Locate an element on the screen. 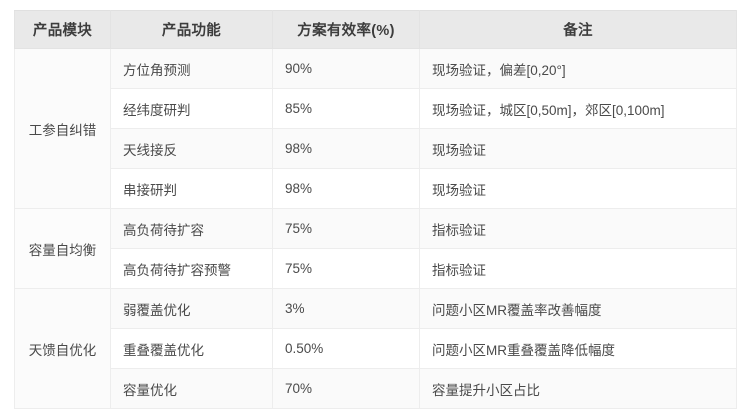 The width and height of the screenshot is (749, 412). remark-cell: 问题小区MR重叠覆盖降低幅度 is located at coordinates (578, 348).